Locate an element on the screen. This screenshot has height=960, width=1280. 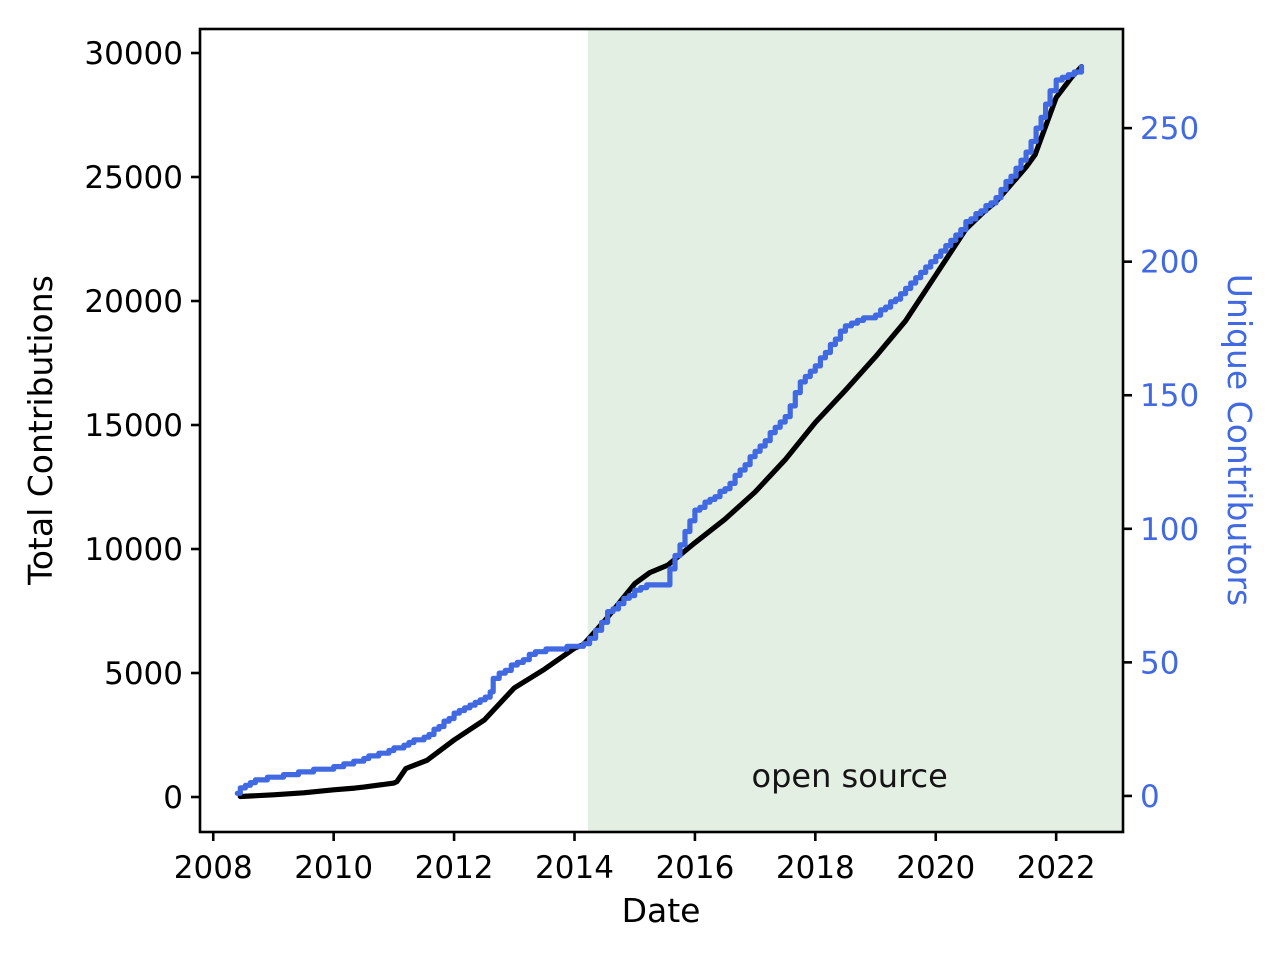
left-y-tick-label: 5000 is located at coordinates (143, 674).